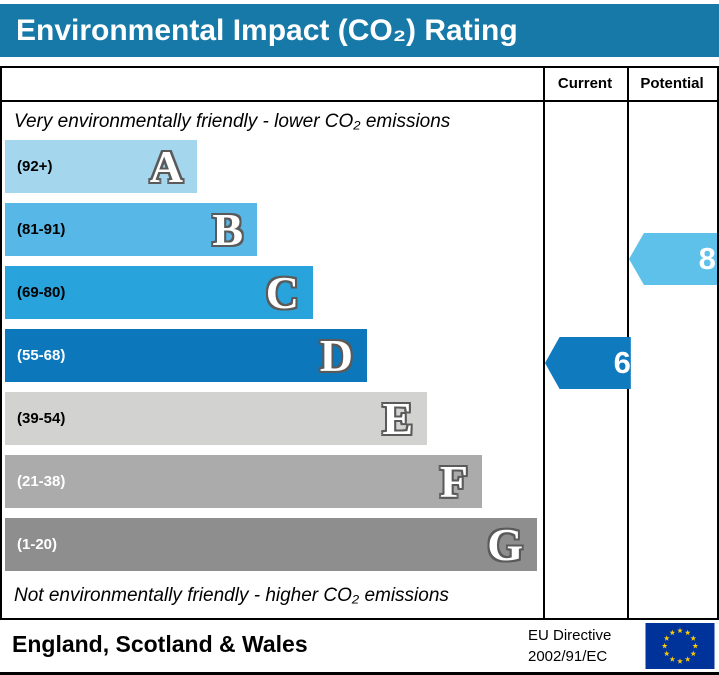 The image size is (719, 675). What do you see at coordinates (131, 229) in the screenshot?
I see `band-b: (81-91) B` at bounding box center [131, 229].